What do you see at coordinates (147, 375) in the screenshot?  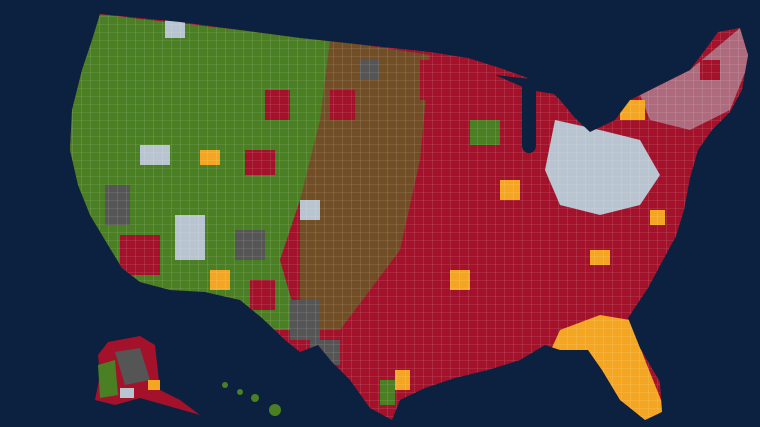 I see `alaska` at bounding box center [147, 375].